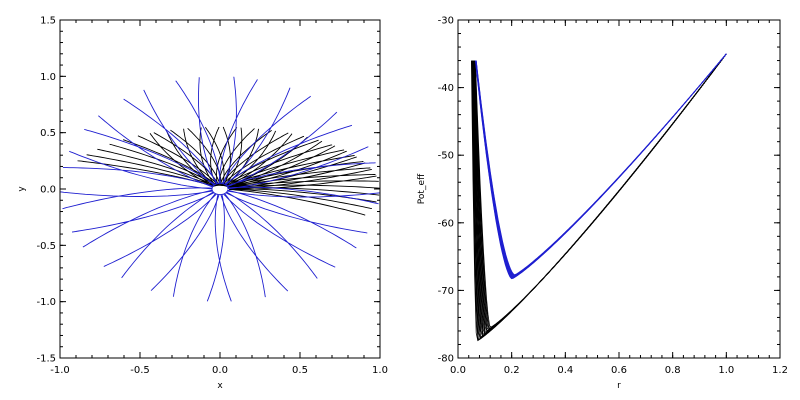 This screenshot has height=400, width=800. What do you see at coordinates (140, 370) in the screenshot?
I see `orbit-x-tick-label: -0.5` at bounding box center [140, 370].